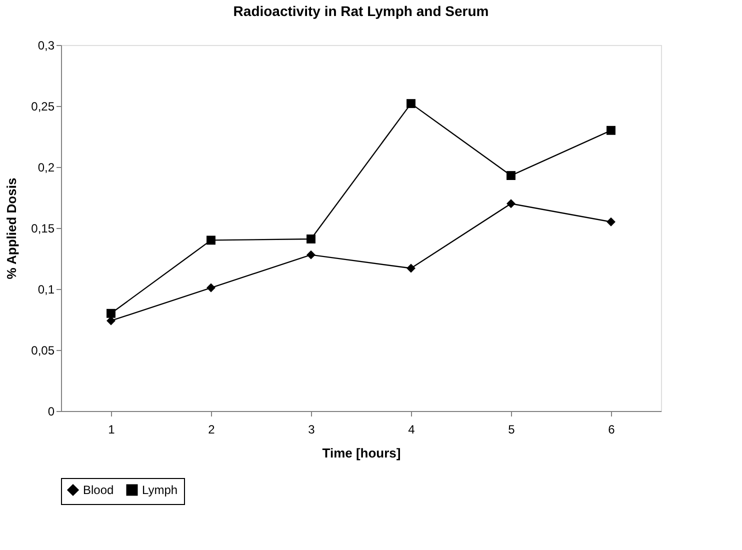 The height and width of the screenshot is (550, 742). What do you see at coordinates (512, 429) in the screenshot?
I see `x-tick-label: 5` at bounding box center [512, 429].